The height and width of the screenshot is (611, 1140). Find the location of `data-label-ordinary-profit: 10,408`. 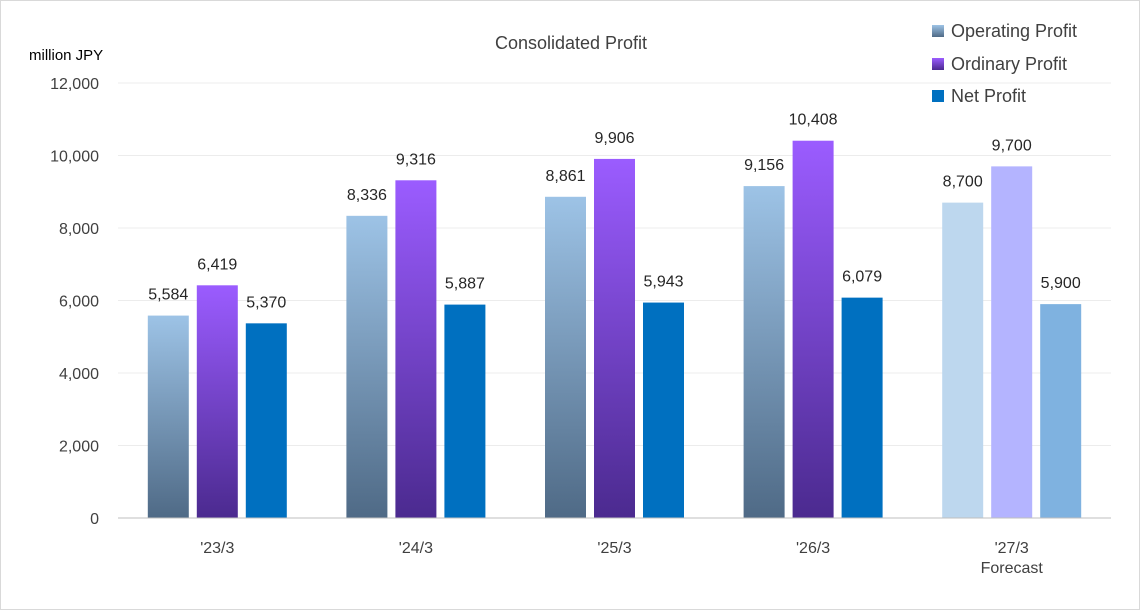

data-label-ordinary-profit: 10,408 is located at coordinates (813, 120).